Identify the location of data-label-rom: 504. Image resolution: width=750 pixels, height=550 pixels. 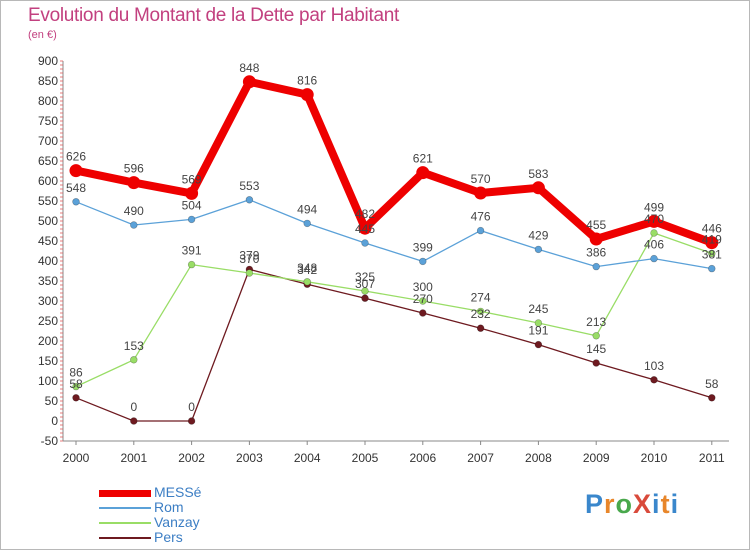
(192, 205).